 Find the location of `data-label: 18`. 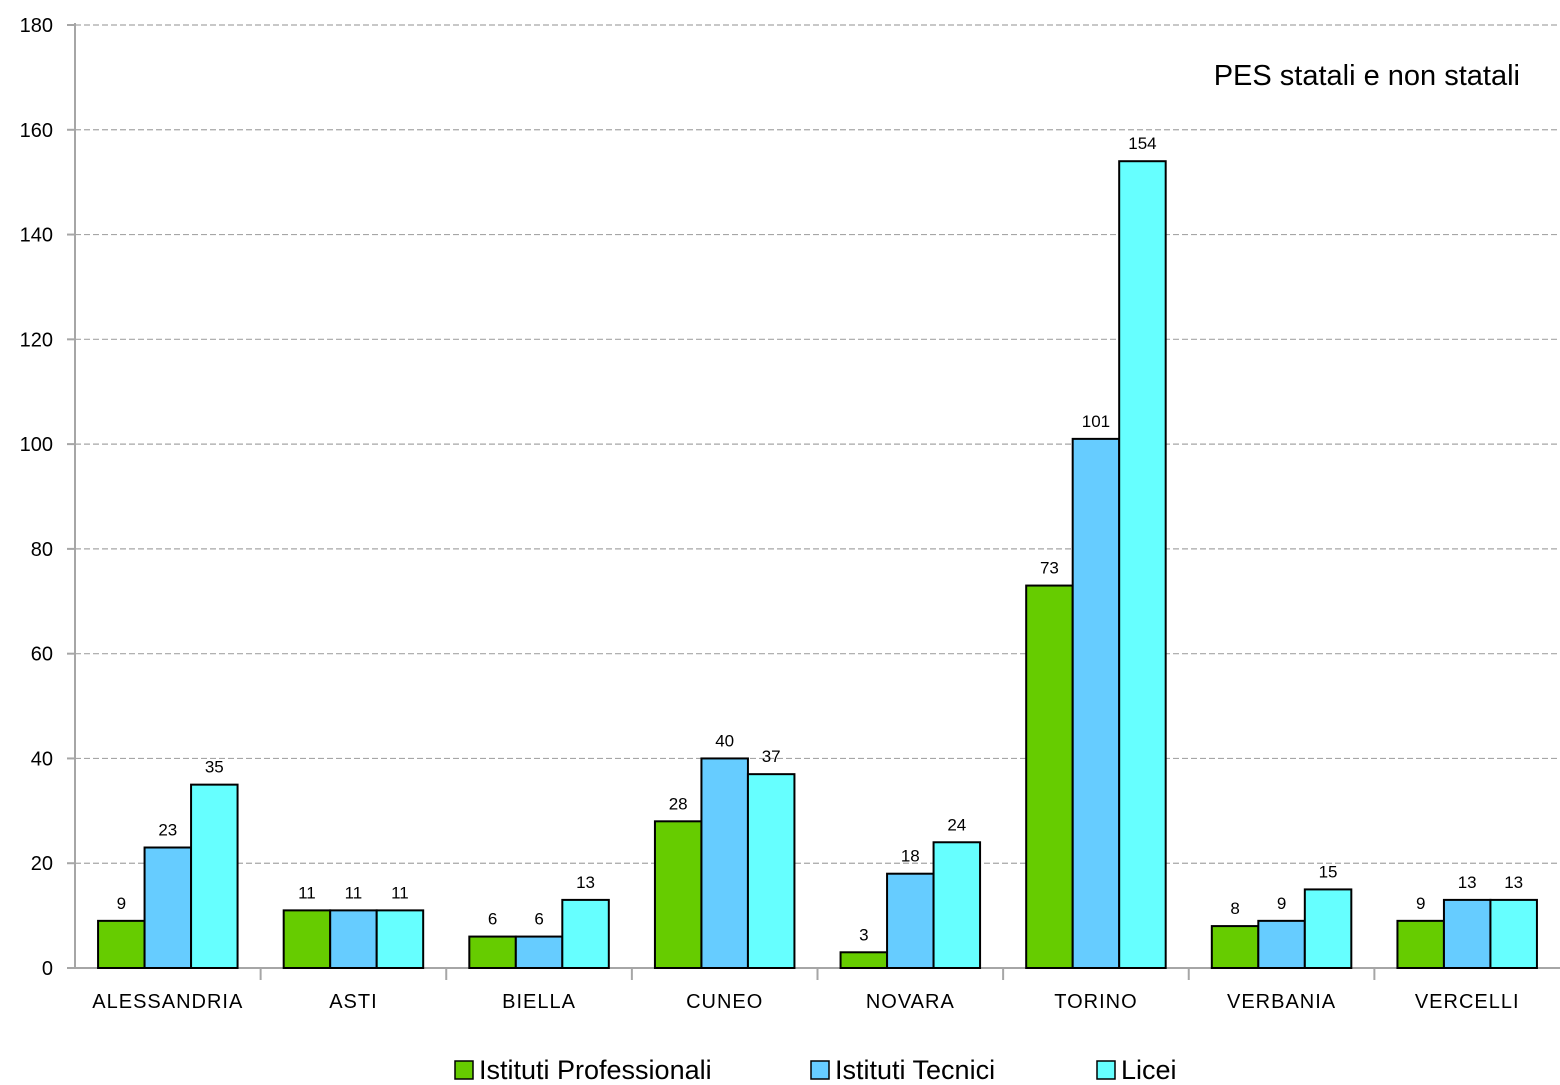

data-label: 18 is located at coordinates (910, 856).